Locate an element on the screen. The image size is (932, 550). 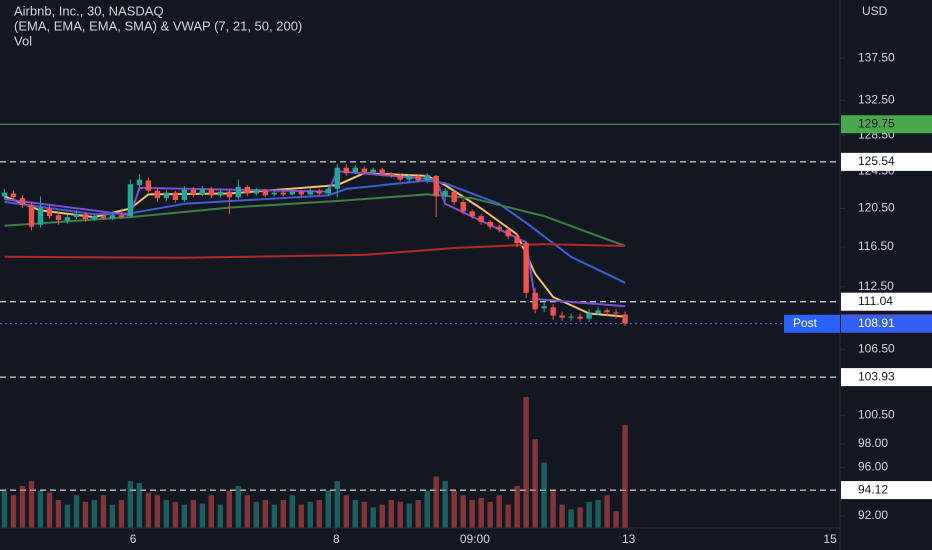
x-tick-label: 09:00 is located at coordinates (475, 539).